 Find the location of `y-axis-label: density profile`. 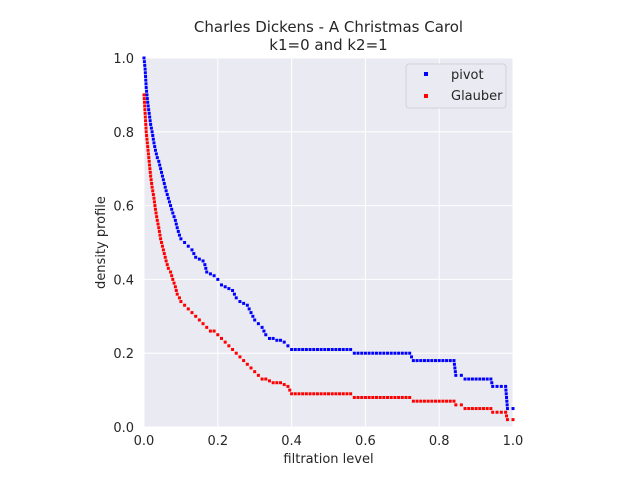

y-axis-label: density profile is located at coordinates (101, 242).